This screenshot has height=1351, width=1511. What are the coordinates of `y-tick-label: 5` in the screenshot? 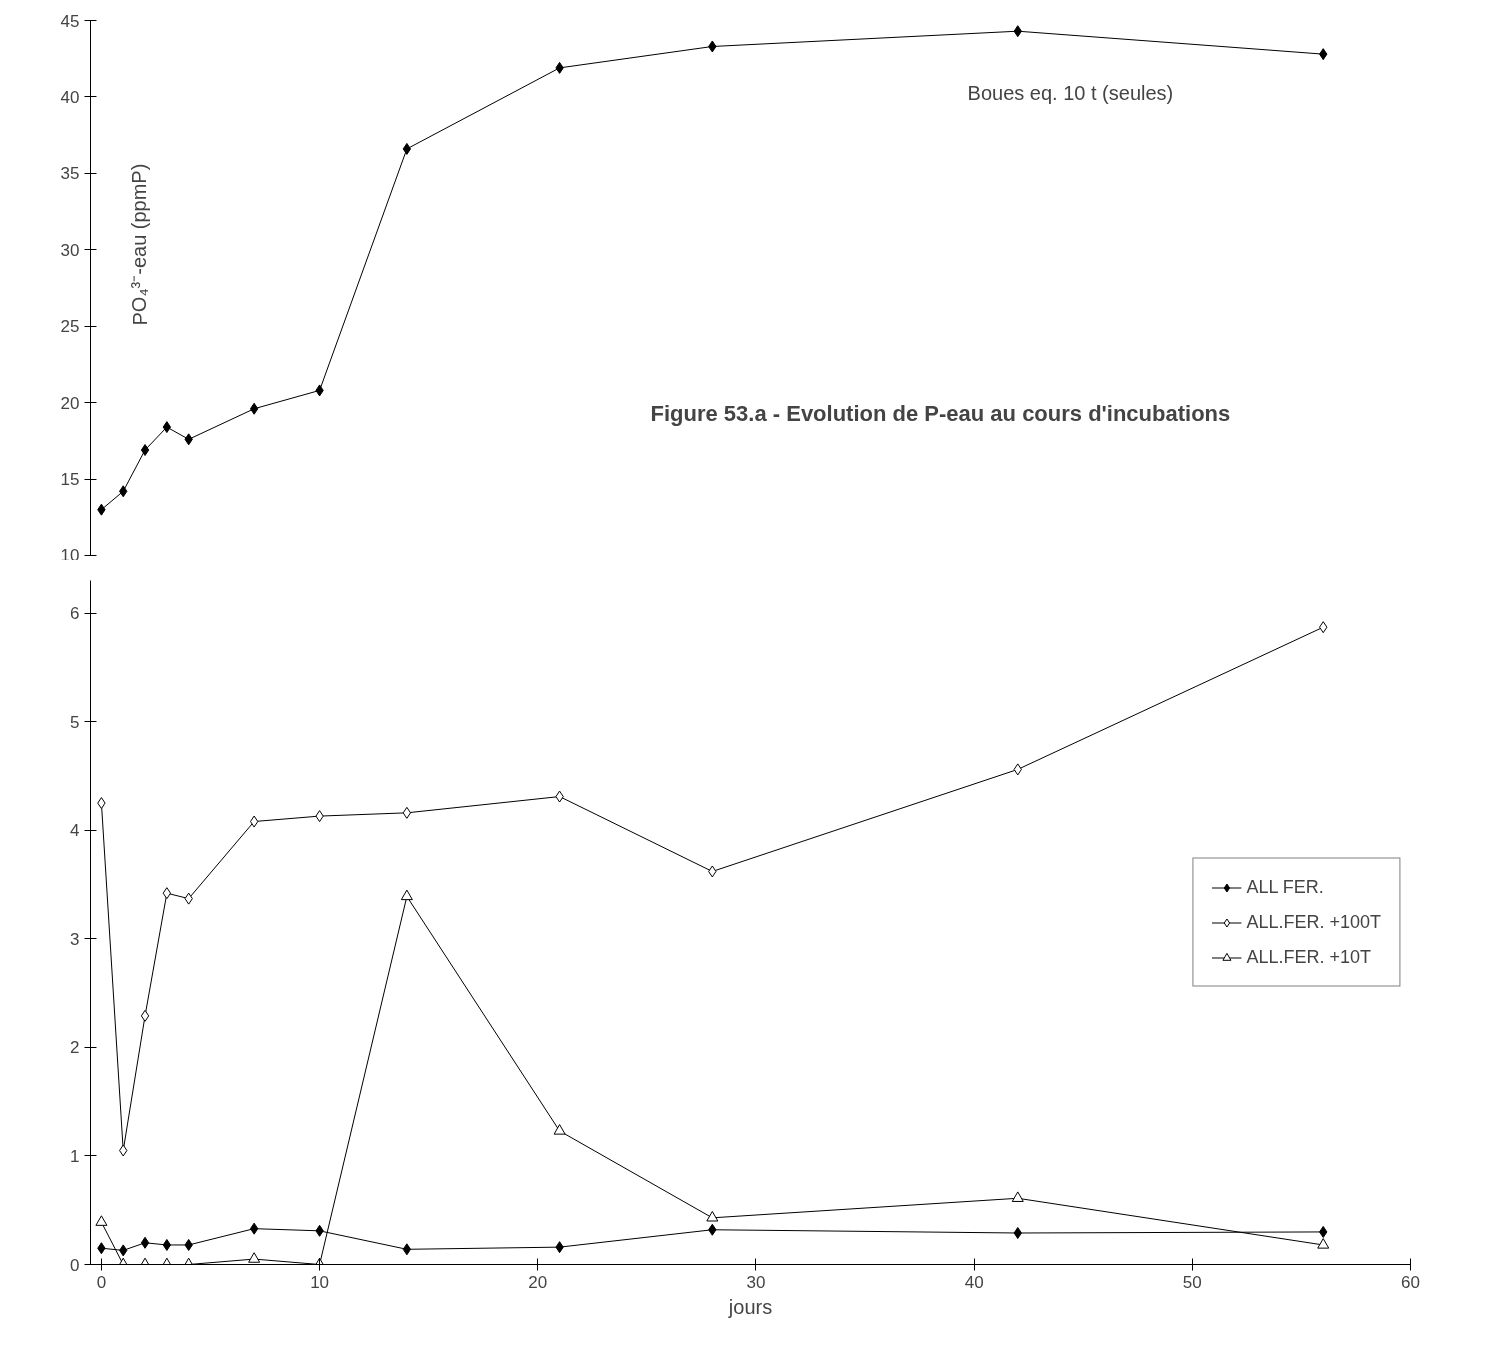 It's located at (75, 722).